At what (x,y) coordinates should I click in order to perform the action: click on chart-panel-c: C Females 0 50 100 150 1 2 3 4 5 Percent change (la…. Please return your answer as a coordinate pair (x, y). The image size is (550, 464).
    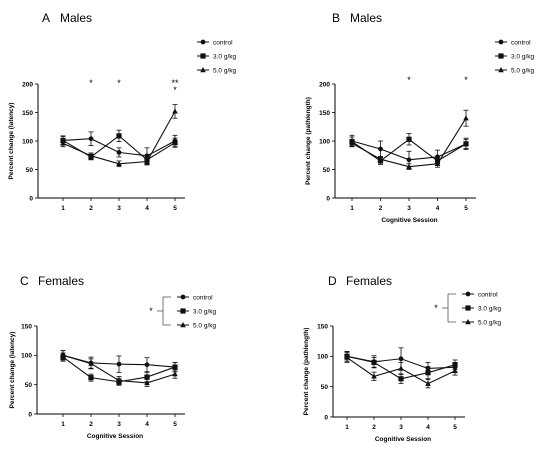
    Looking at the image, I should click on (113, 357).